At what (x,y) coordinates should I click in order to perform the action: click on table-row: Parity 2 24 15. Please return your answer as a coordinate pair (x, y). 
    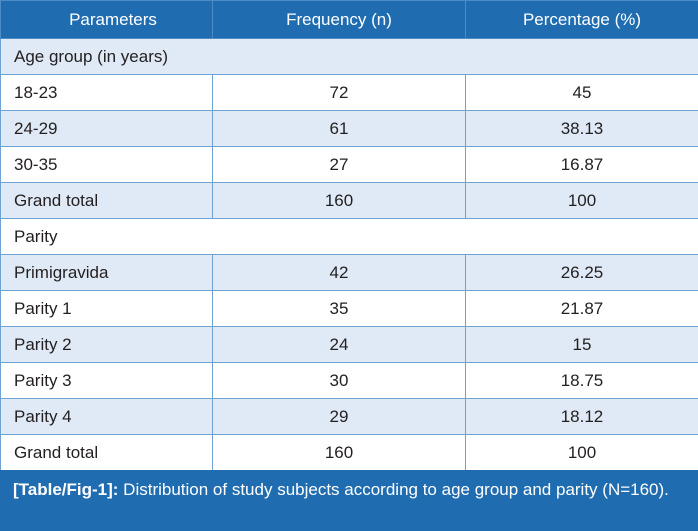
    Looking at the image, I should click on (349, 344).